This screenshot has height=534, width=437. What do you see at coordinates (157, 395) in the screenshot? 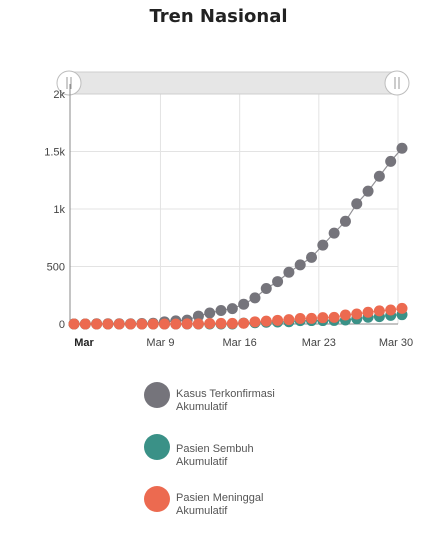
I see `legend-swatch-confirmed` at bounding box center [157, 395].